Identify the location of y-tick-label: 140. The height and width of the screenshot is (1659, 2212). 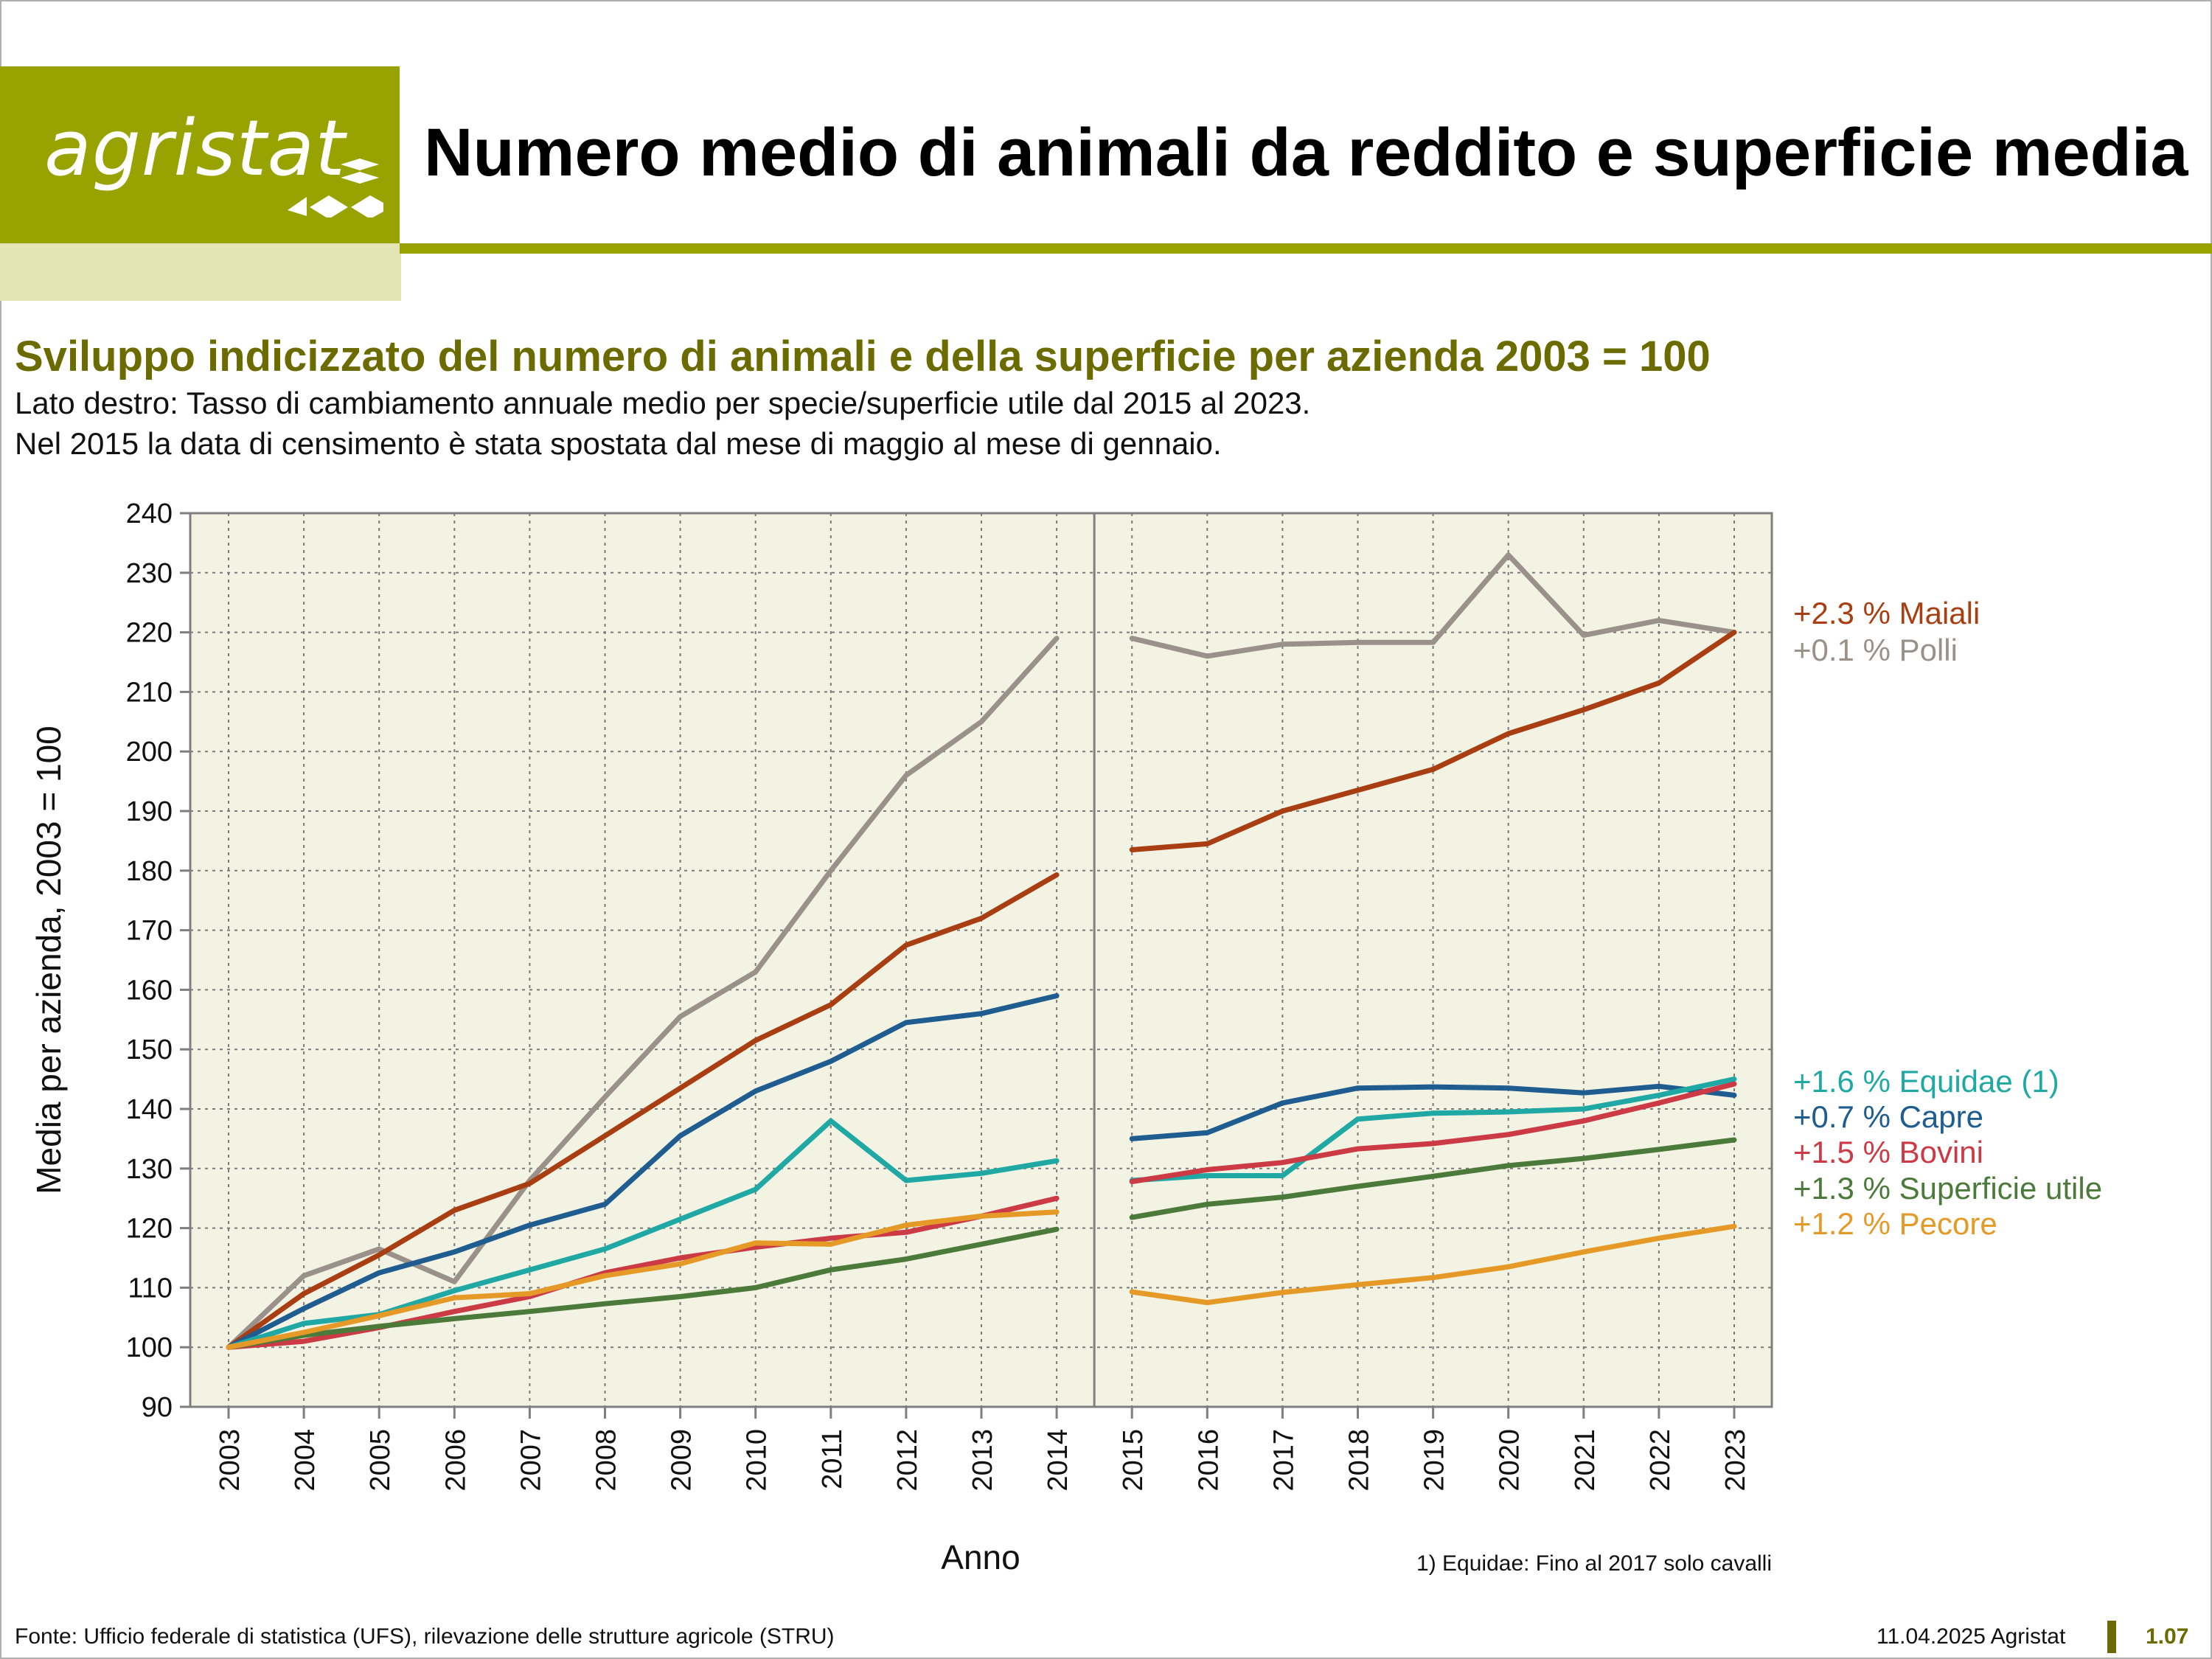
(149, 1109).